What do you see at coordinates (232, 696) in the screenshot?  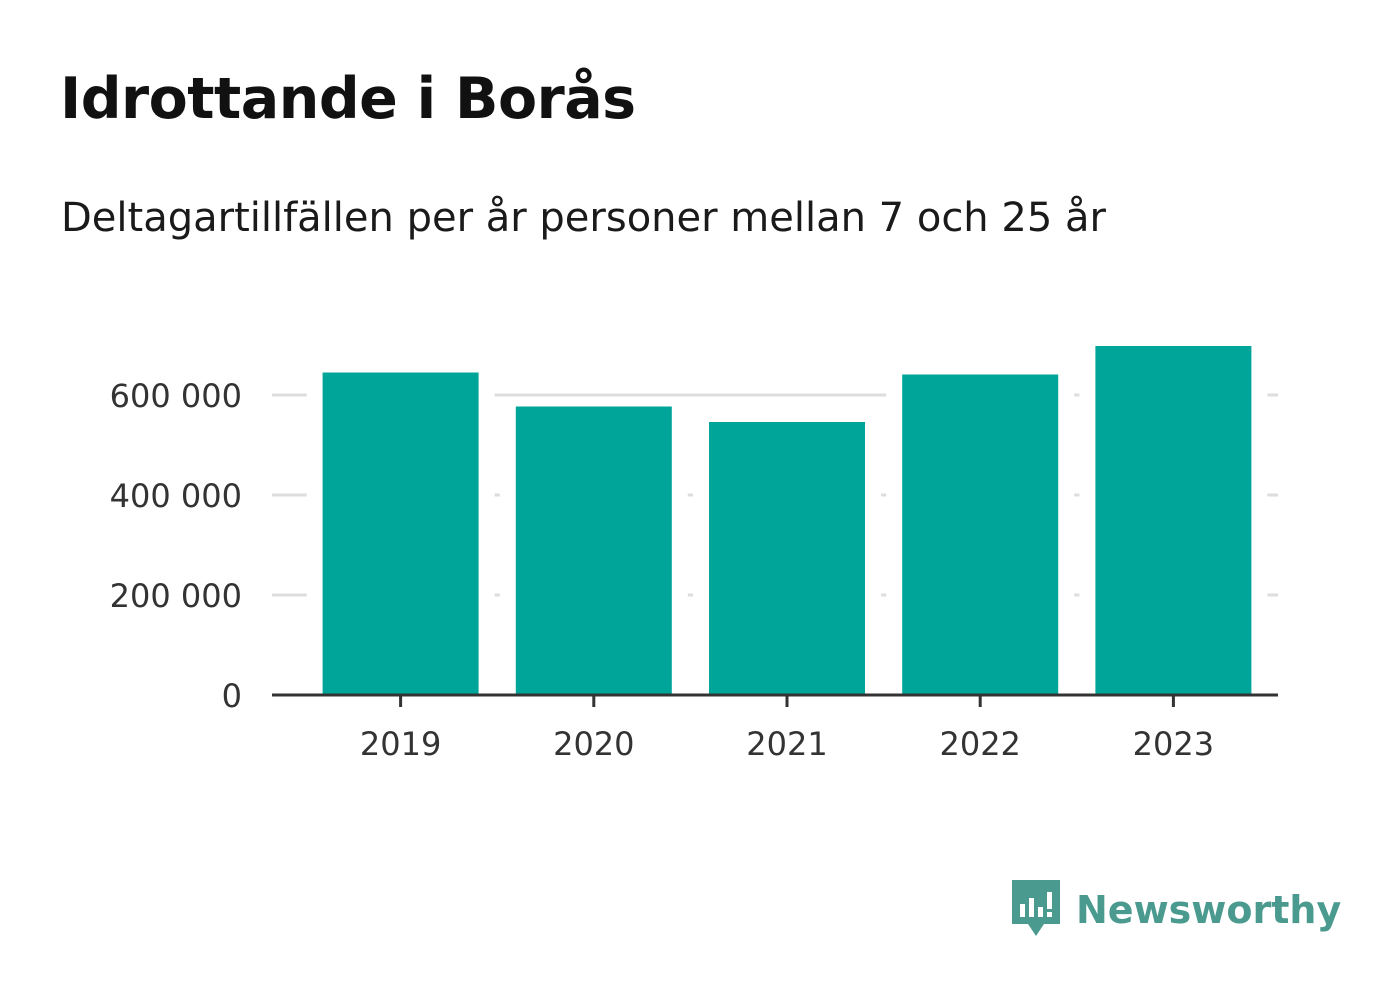 I see `y-tick-label: 0` at bounding box center [232, 696].